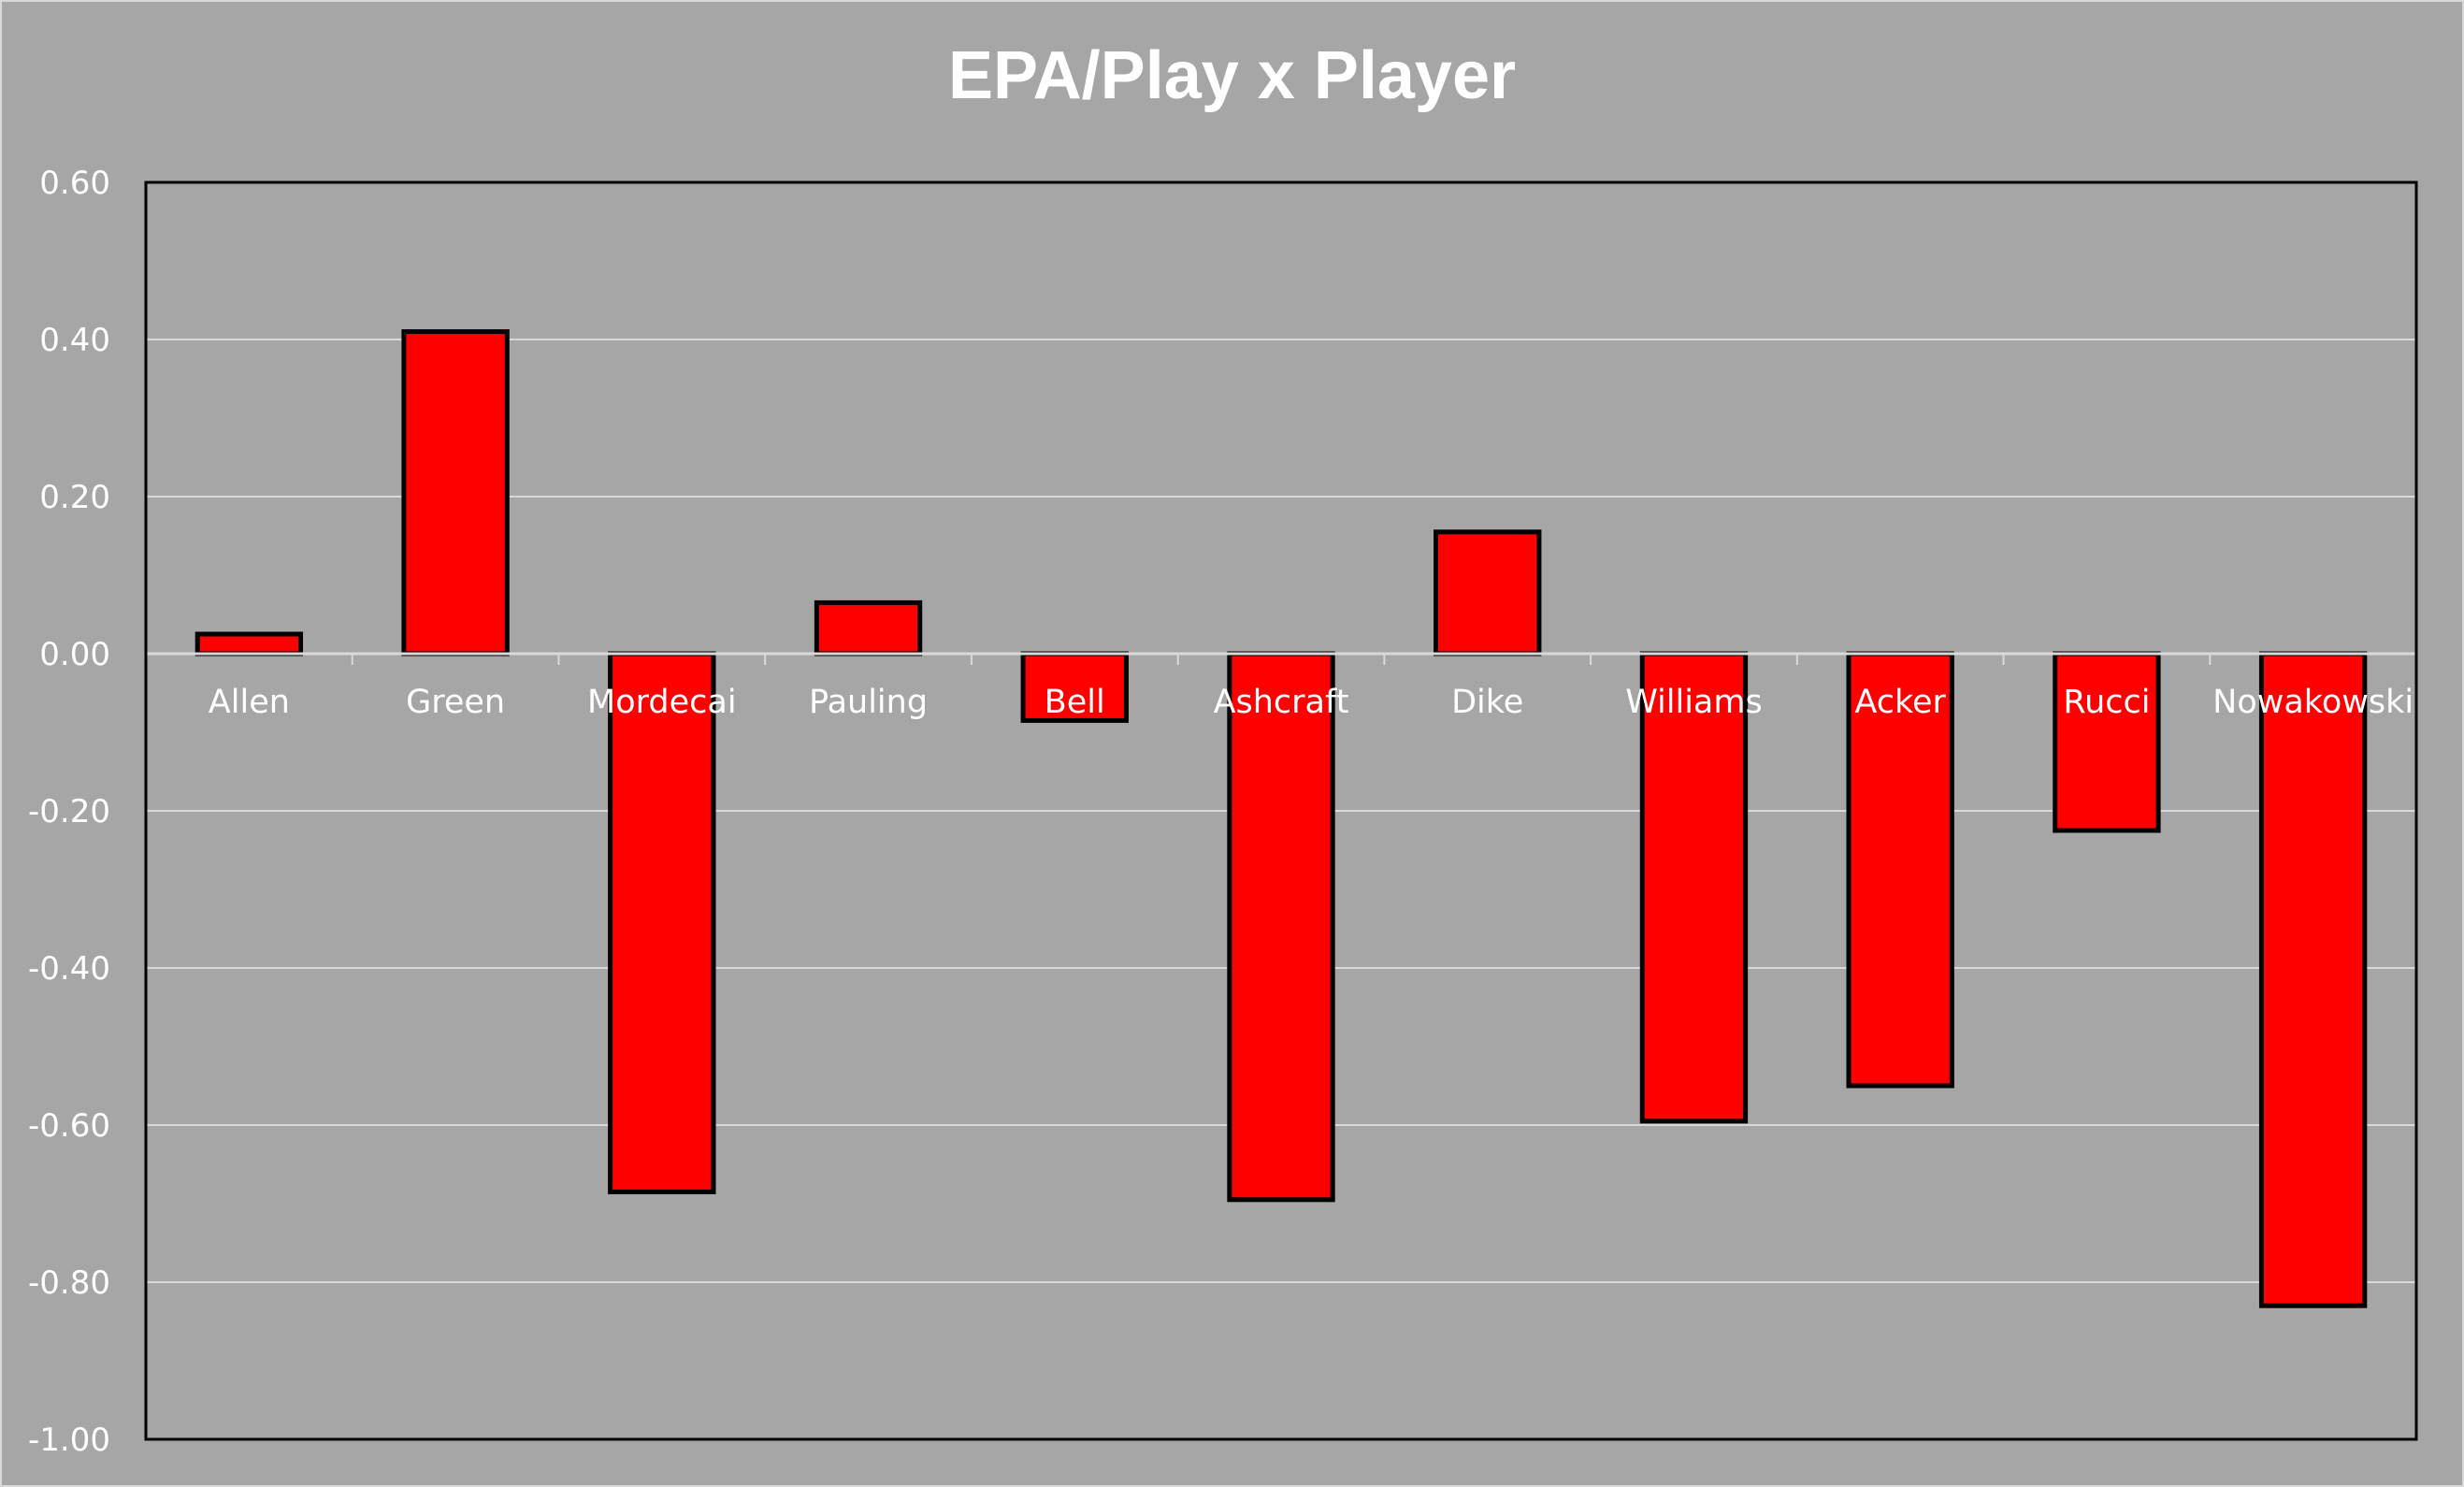 The image size is (2464, 1487). I want to click on x-category-label: Nowakowski, so click(2313, 702).